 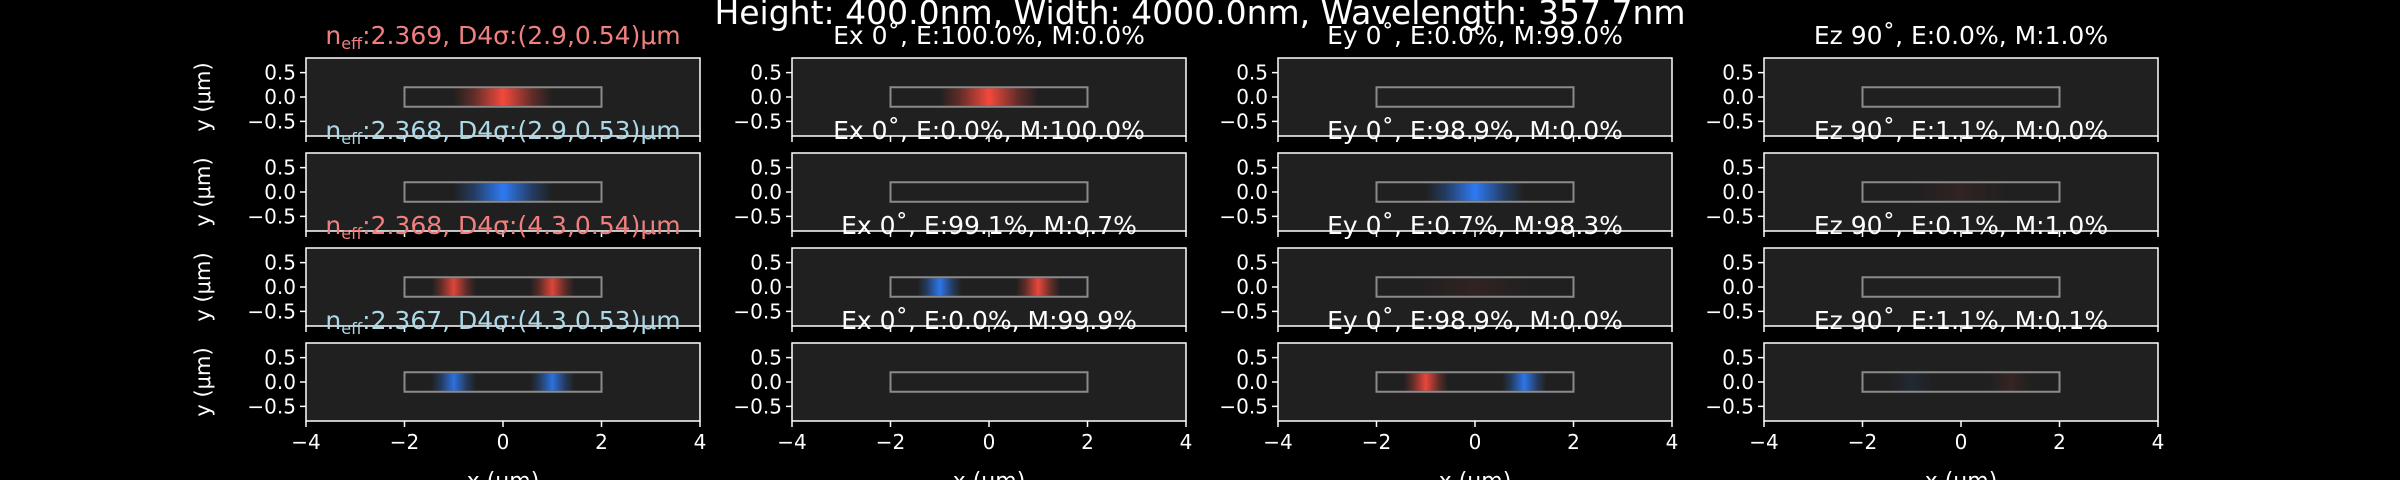 I want to click on component-title: Ez 90˚, E:0.0%, M:1.0%, so click(x=1961, y=35).